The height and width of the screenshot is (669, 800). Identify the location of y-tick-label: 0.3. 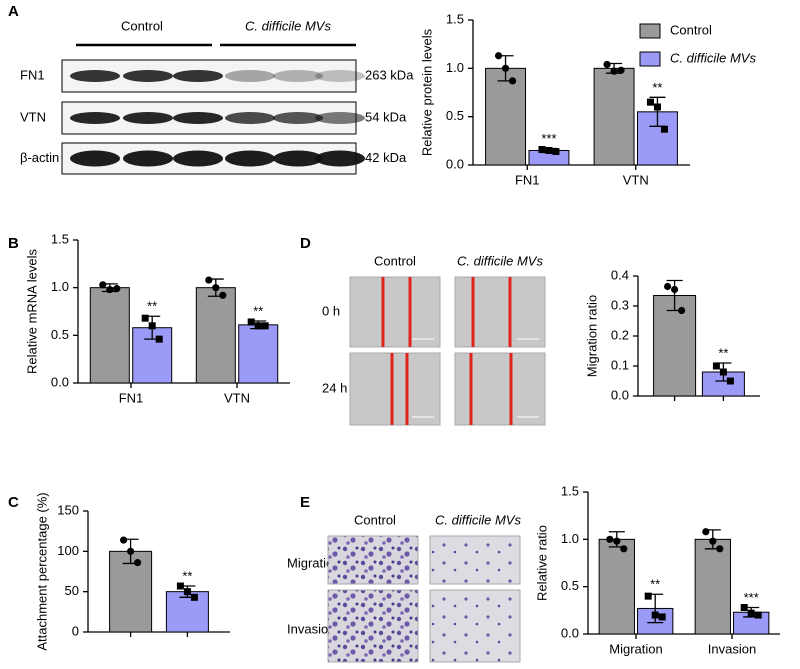
(620, 304).